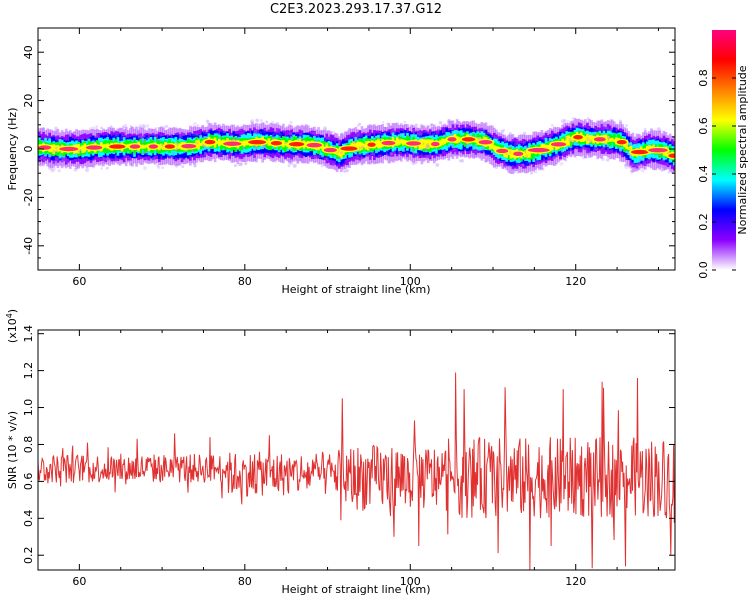  I want to click on y-tick-label: 20, so click(28, 101).